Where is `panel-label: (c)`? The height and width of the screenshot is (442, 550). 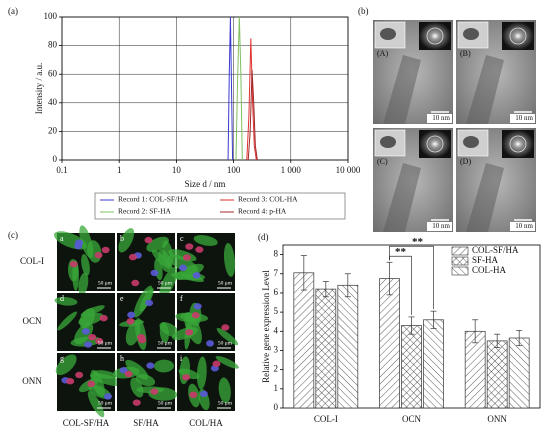 panel-label: (c) is located at coordinates (13, 235).